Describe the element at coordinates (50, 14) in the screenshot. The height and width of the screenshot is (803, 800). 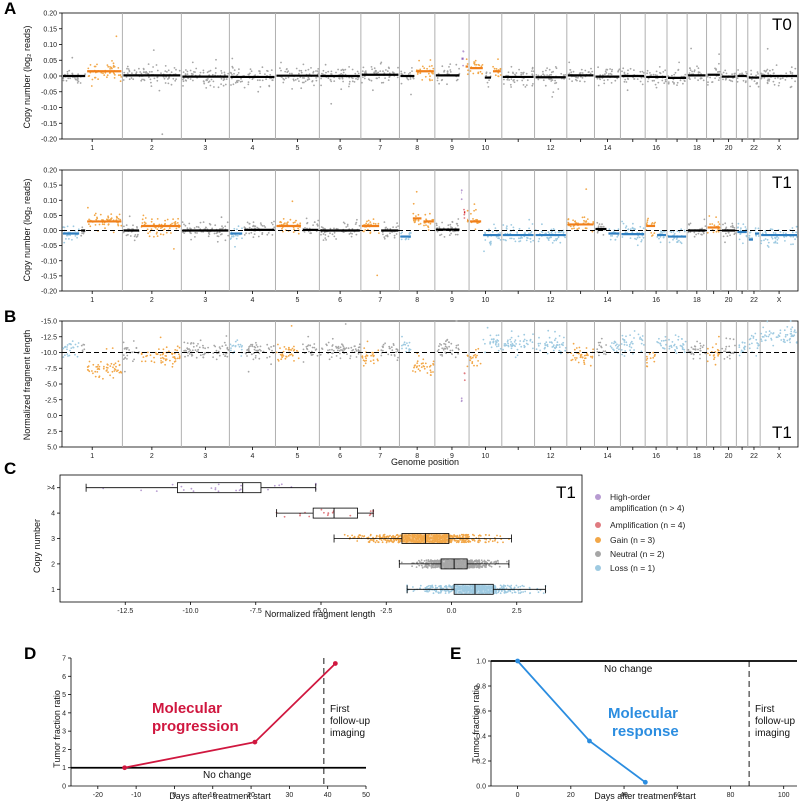
I see `y-tick-label: 0.20` at that location.